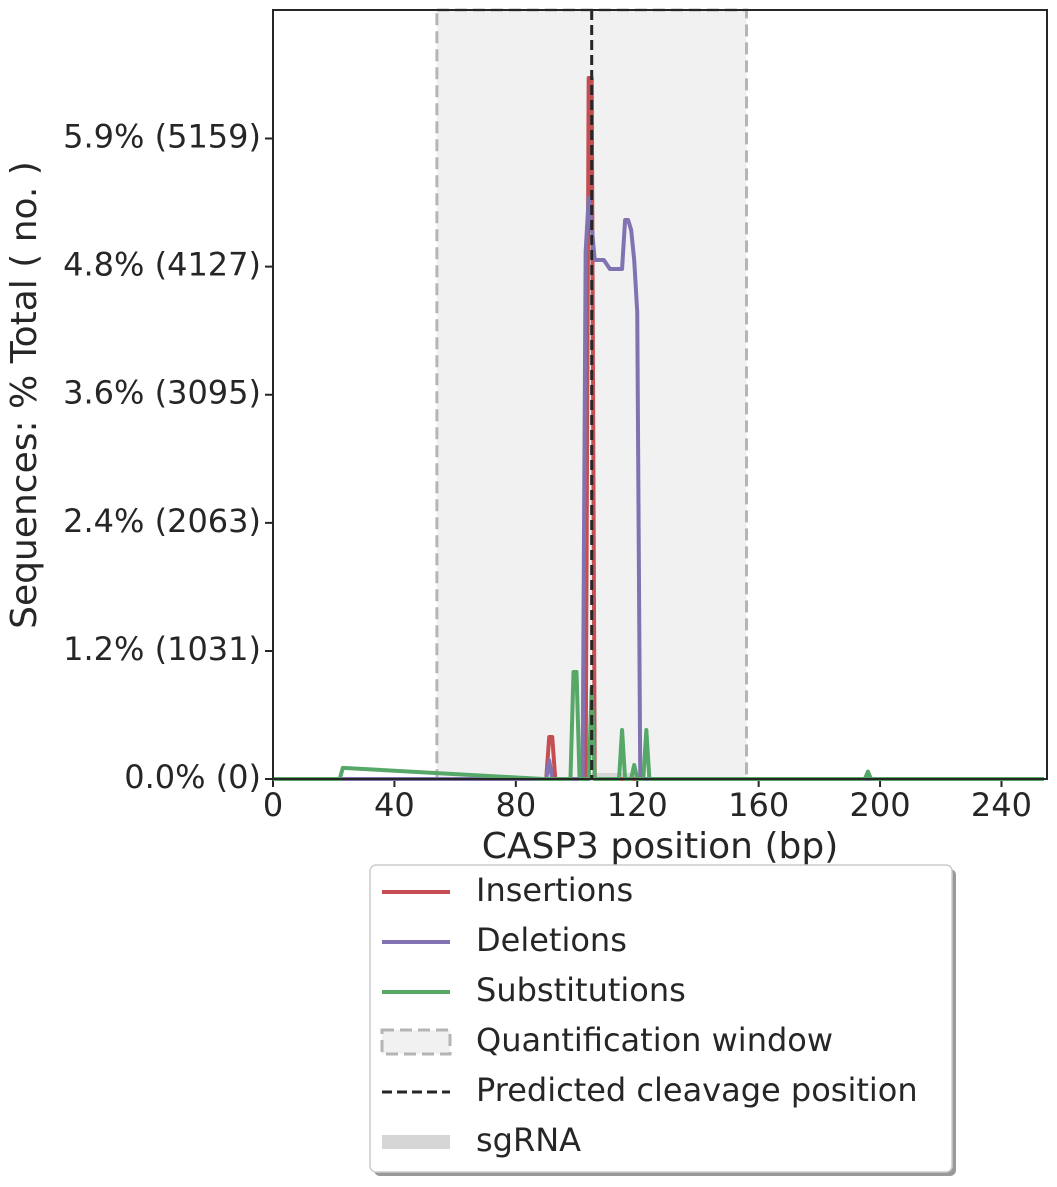 This screenshot has width=1057, height=1187. What do you see at coordinates (581, 990) in the screenshot?
I see `legend-label: Substitutions` at bounding box center [581, 990].